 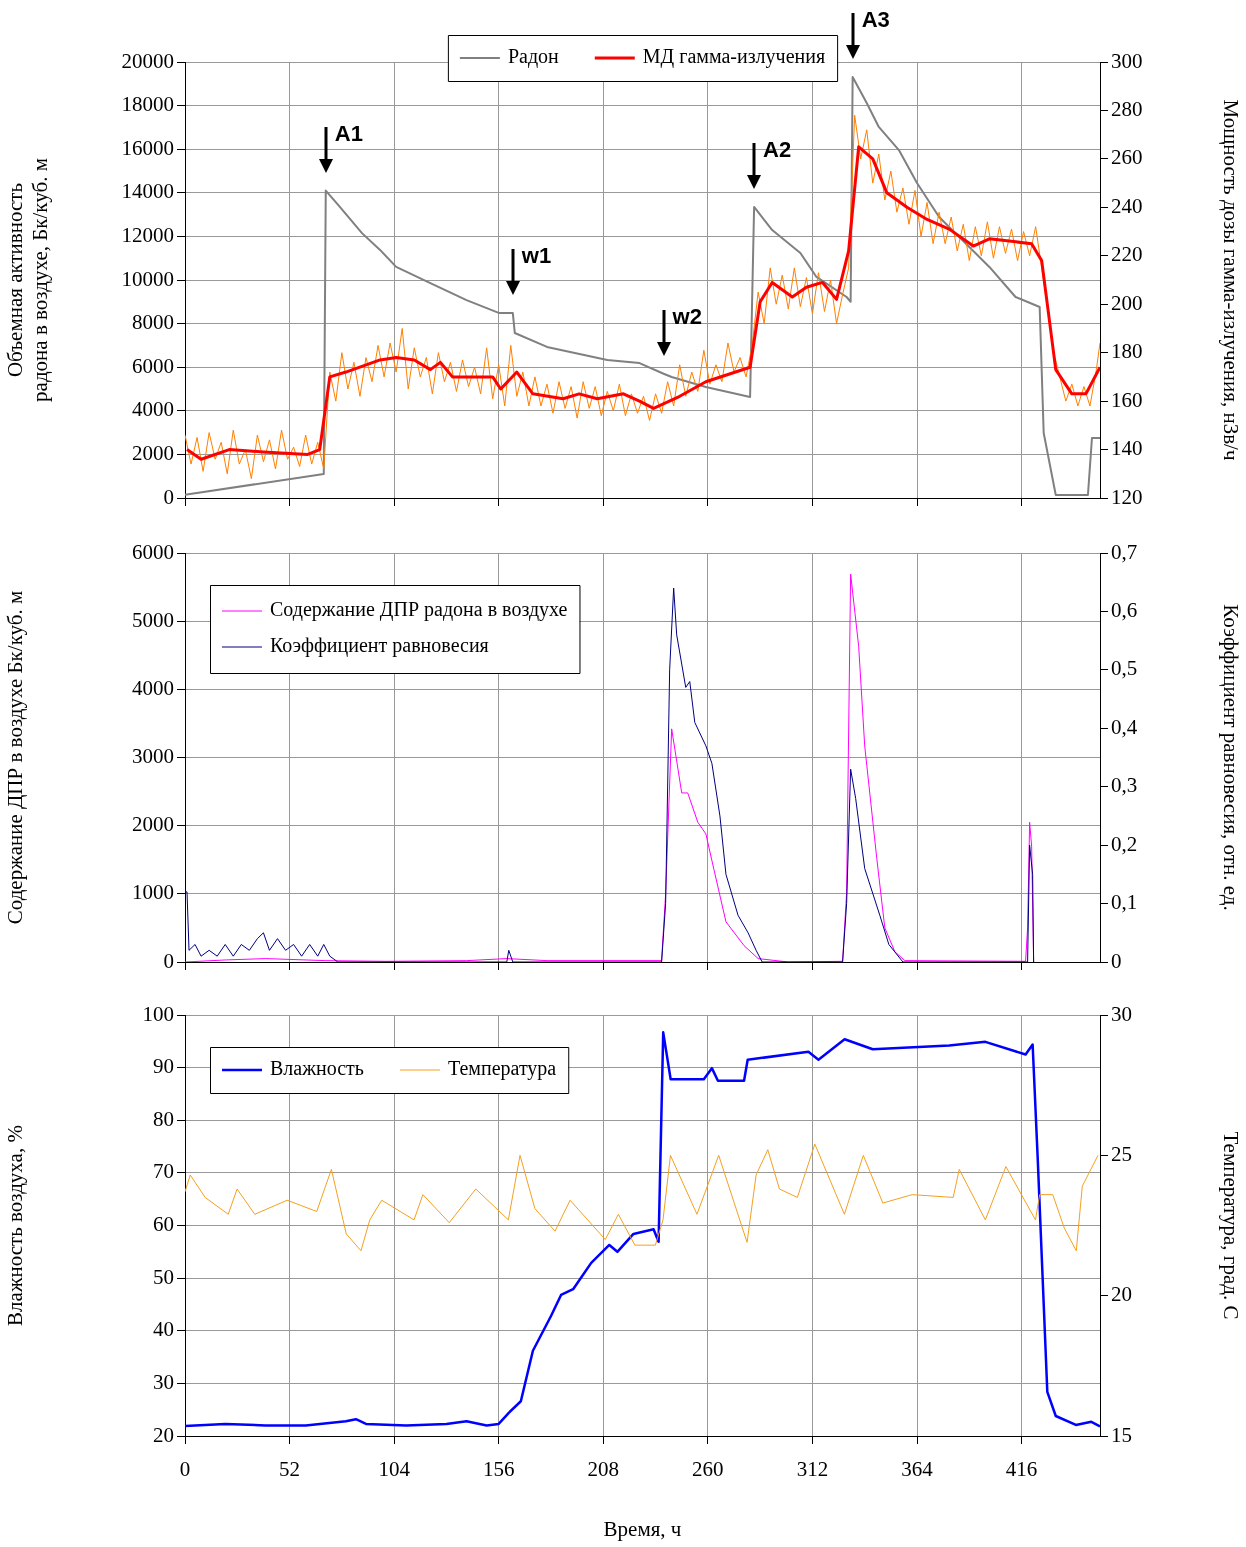 What do you see at coordinates (1116, 960) in the screenshot?
I see `y2-tick-label: 0` at bounding box center [1116, 960].